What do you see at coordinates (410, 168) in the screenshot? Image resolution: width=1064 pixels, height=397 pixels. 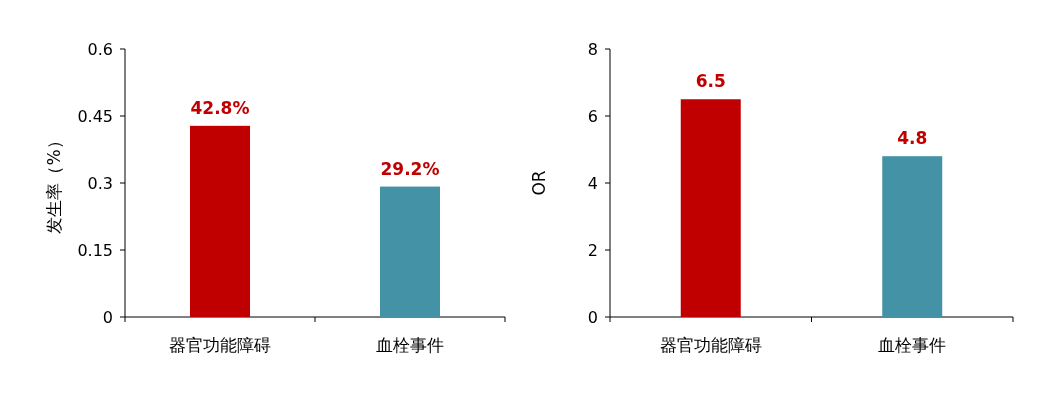 I see `data-label: 29.2%` at bounding box center [410, 168].